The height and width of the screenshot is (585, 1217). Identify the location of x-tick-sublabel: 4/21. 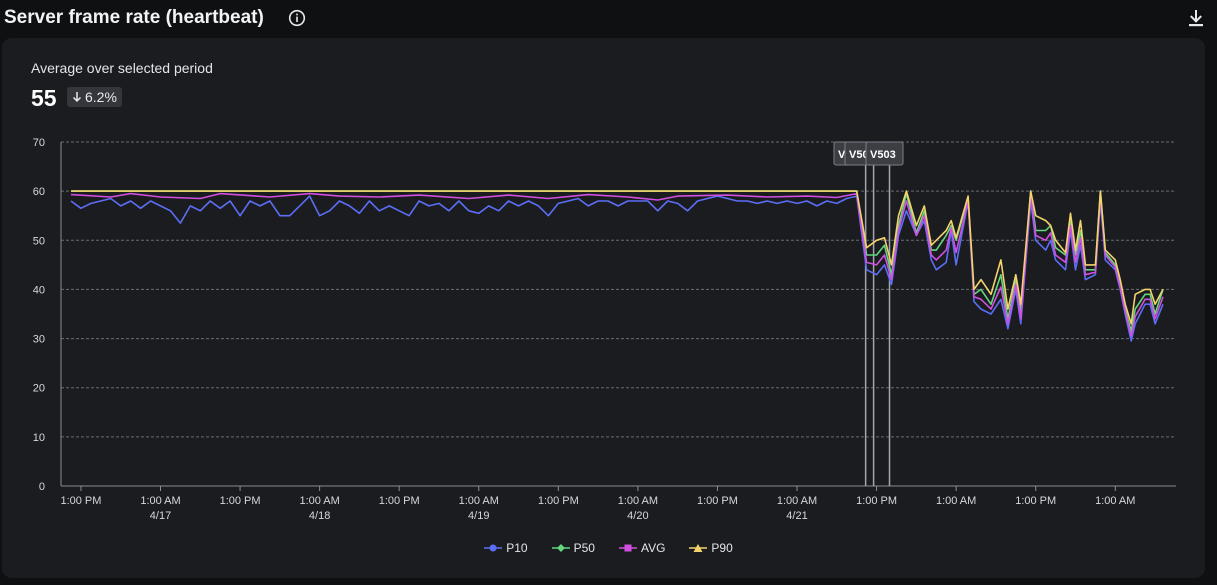
(796, 516).